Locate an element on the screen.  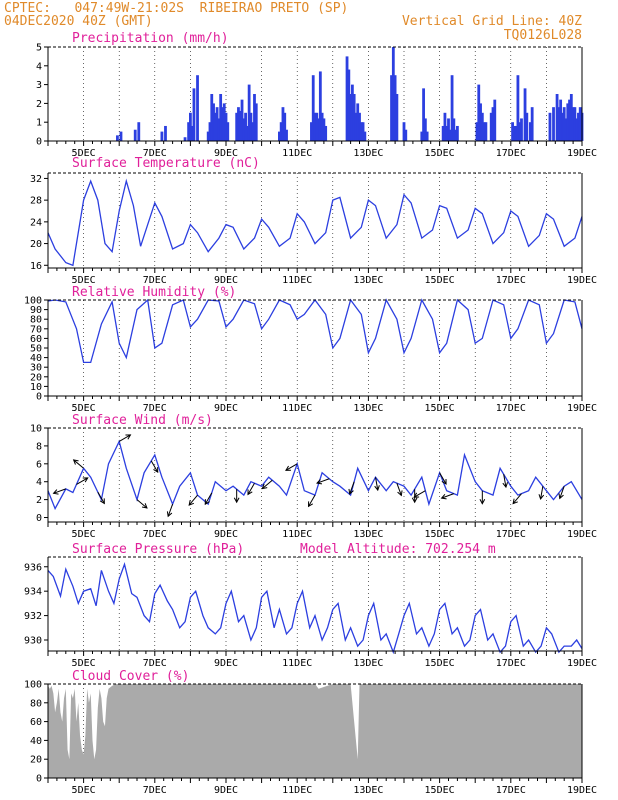
humidity-x-tick-label: 17DEC is located at coordinates (511, 408).